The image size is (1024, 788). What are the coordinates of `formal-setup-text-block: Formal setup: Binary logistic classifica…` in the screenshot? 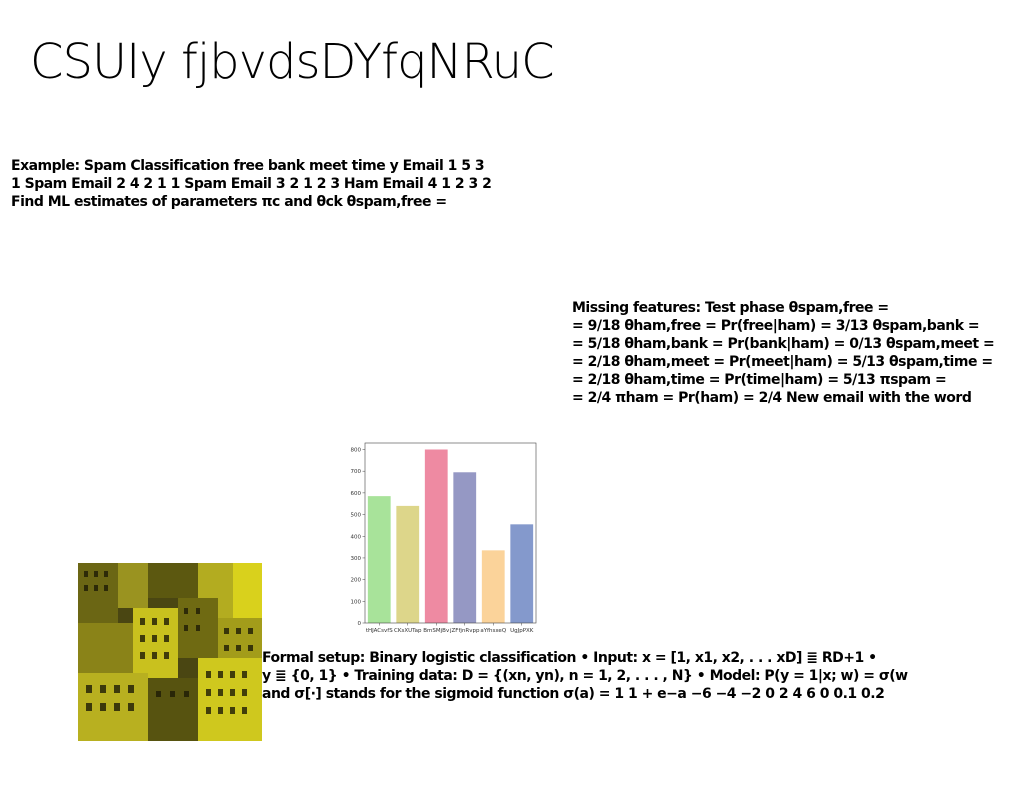 It's located at (585, 676).